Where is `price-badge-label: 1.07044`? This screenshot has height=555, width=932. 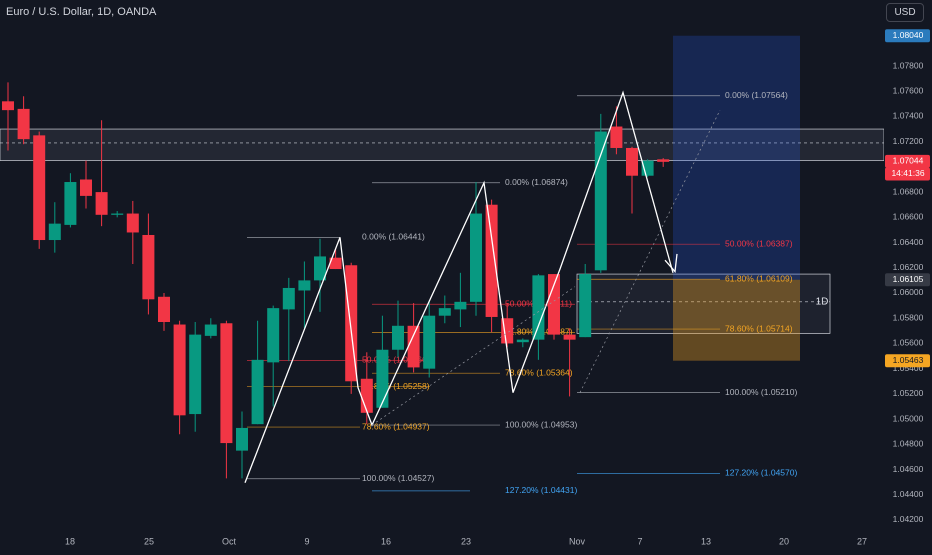
price-badge-label: 1.07044 is located at coordinates (908, 161).